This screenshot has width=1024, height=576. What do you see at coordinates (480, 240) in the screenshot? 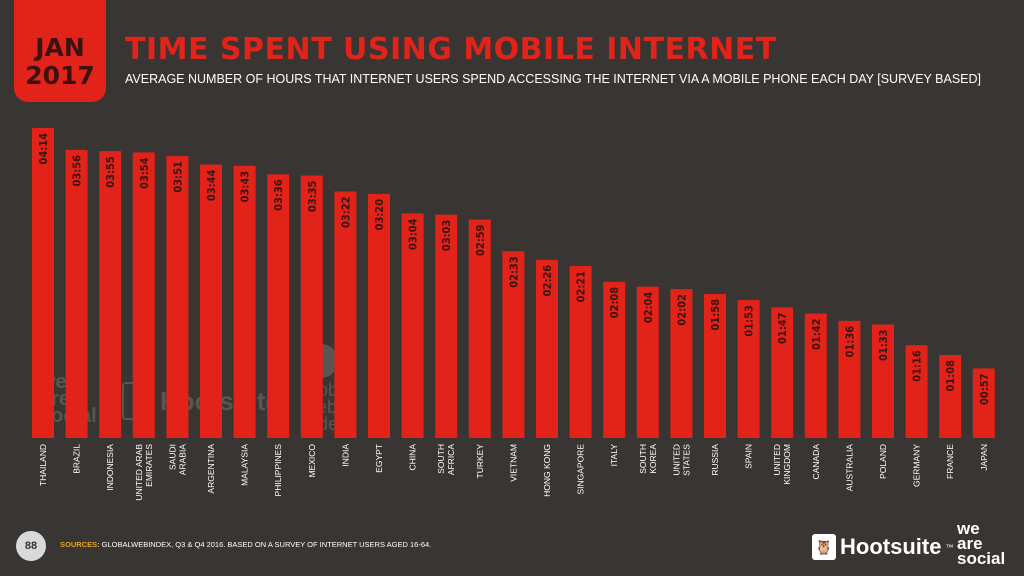
I see `bar-value-label: 02:59` at bounding box center [480, 240].